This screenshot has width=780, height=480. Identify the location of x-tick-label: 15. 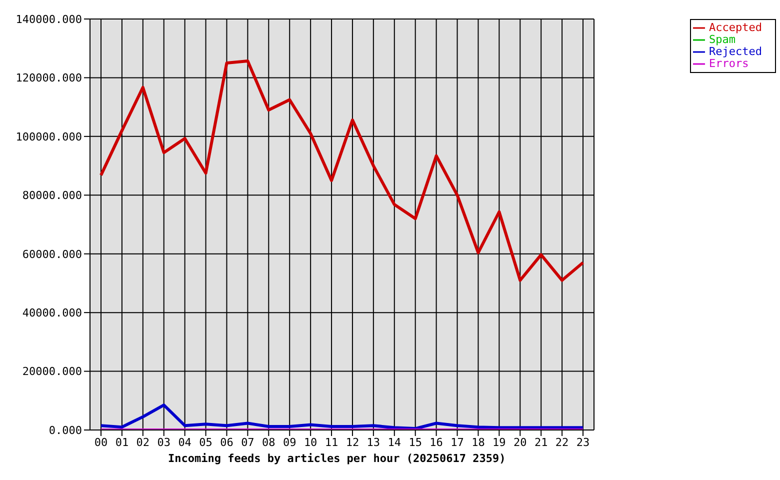
(415, 442).